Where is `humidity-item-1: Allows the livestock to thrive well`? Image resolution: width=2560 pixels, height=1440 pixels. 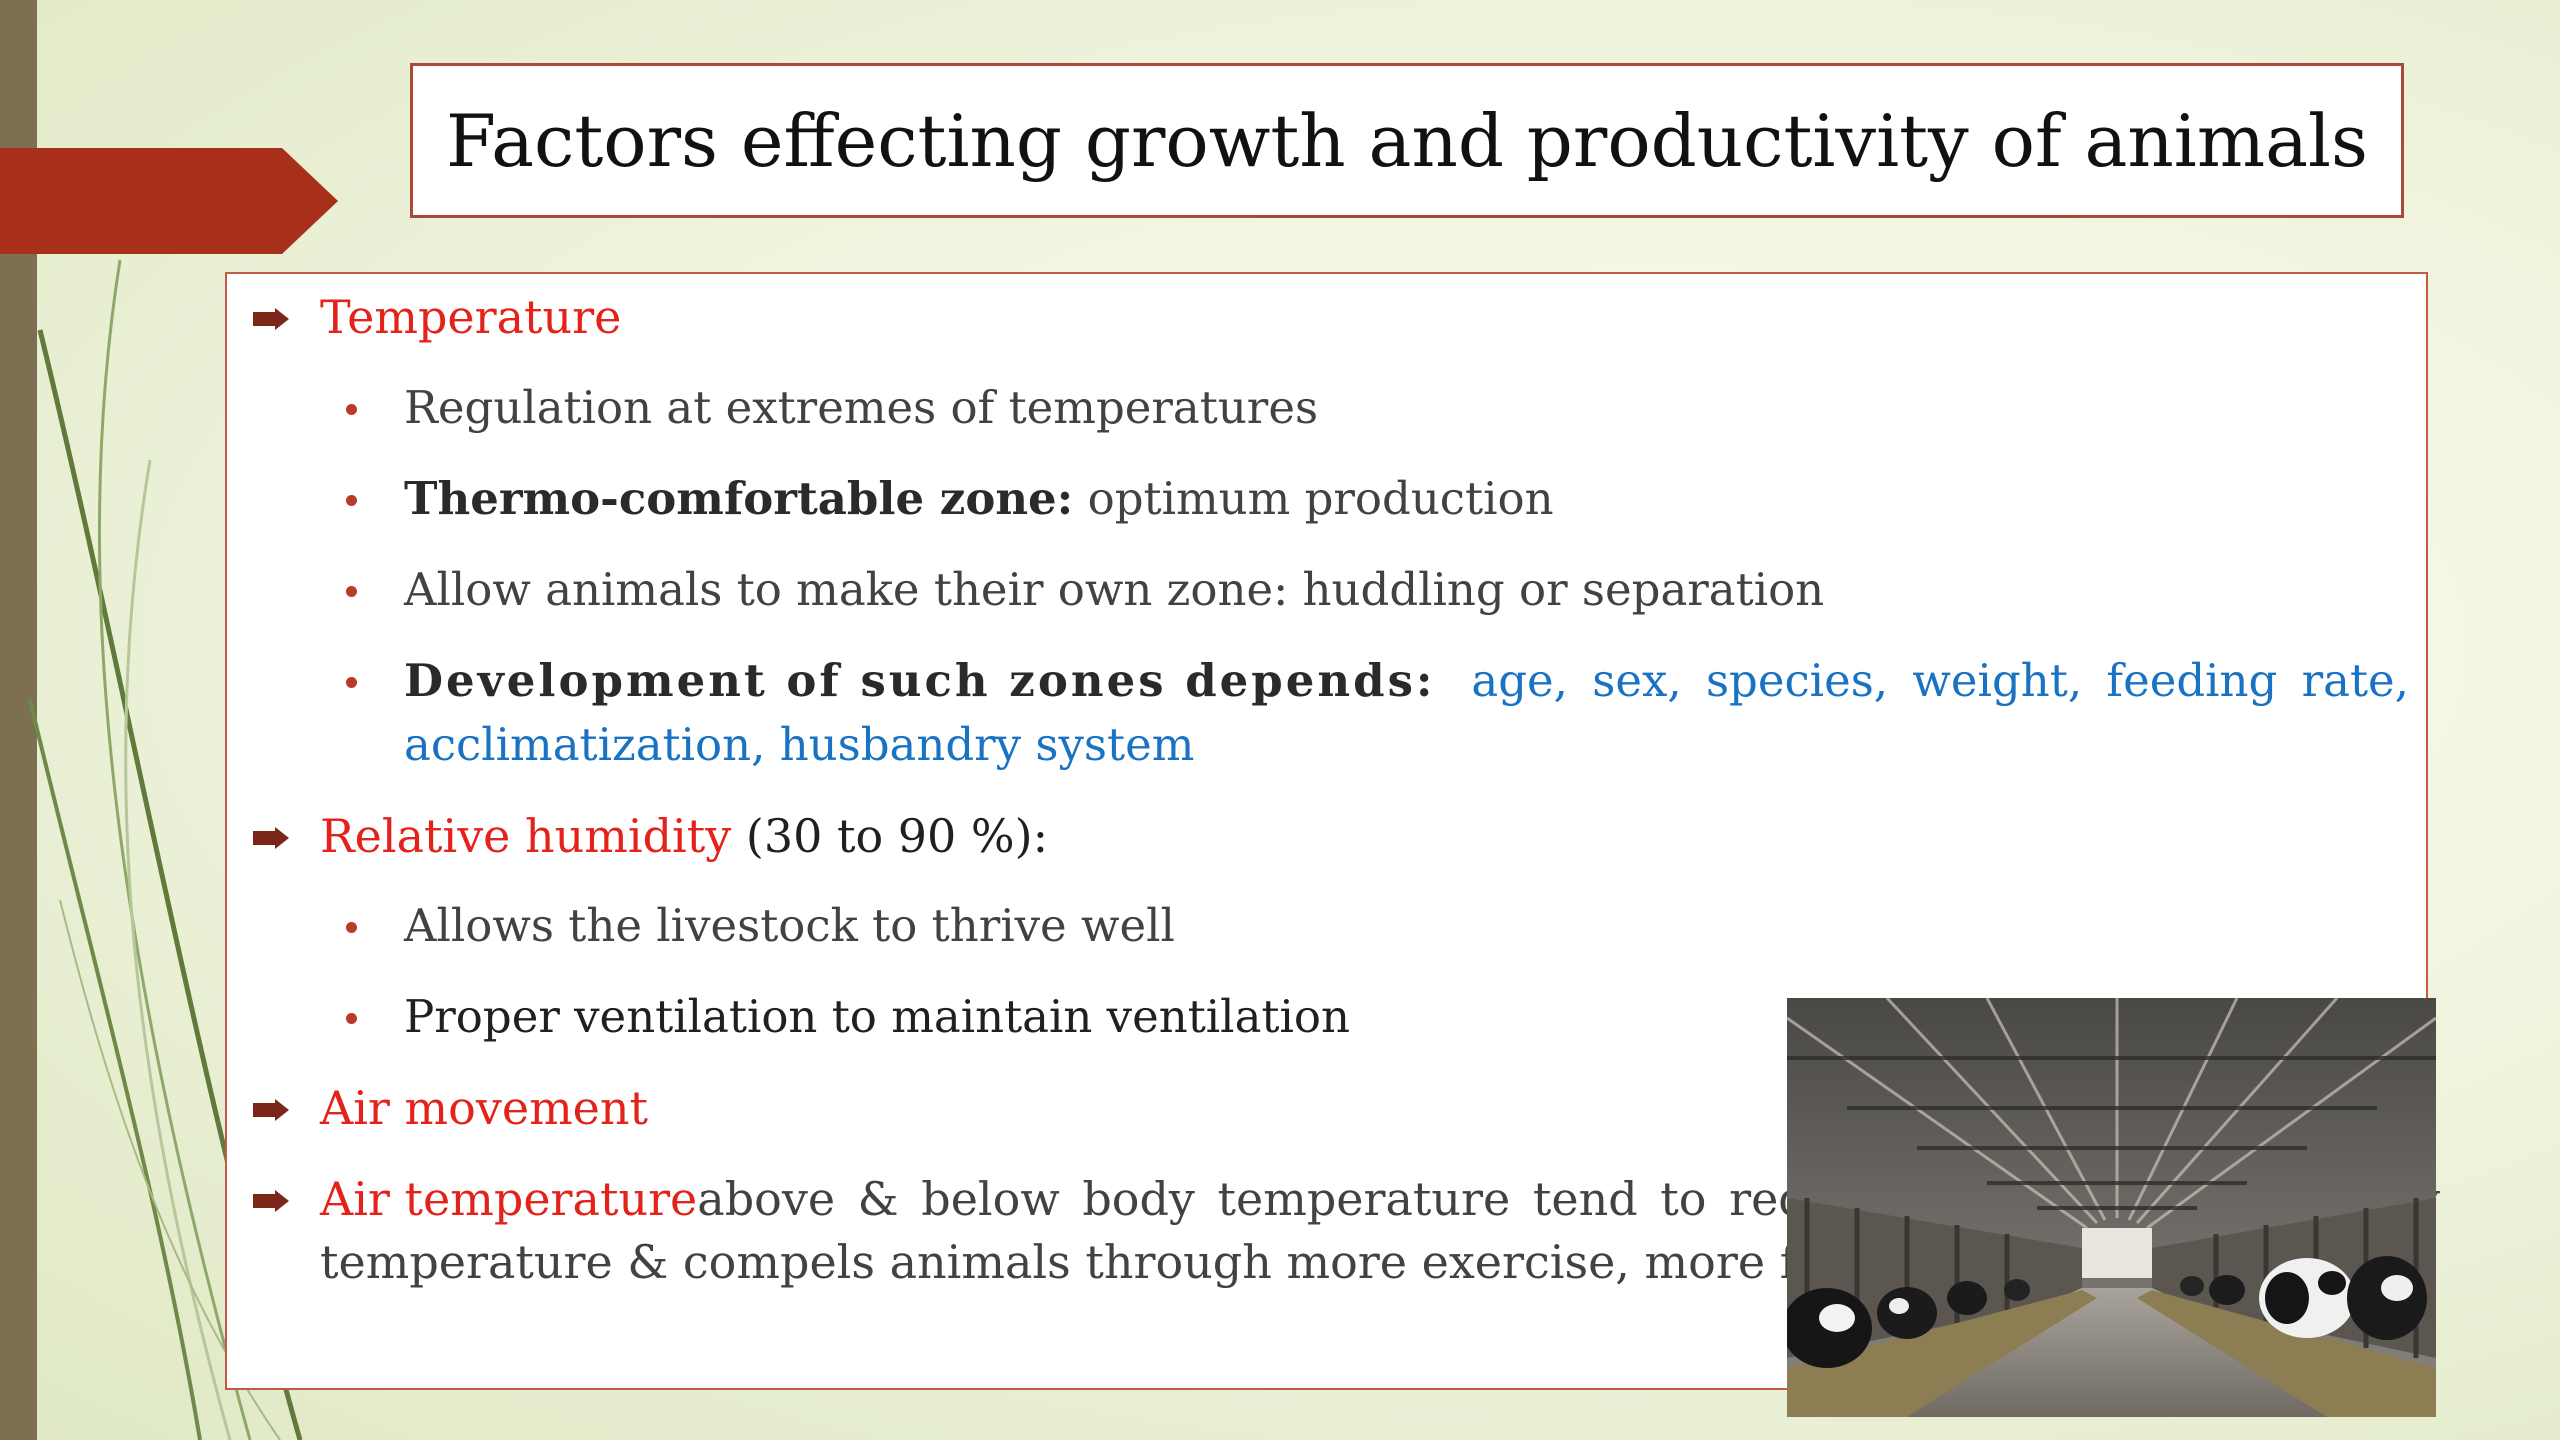
humidity-item-1: Allows the livestock to thrive well is located at coordinates (789, 925).